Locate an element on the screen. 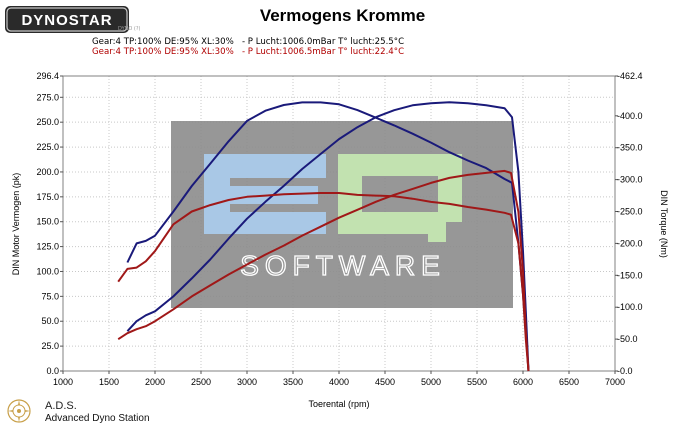  y-tick-label: 250.0 is located at coordinates (47, 122).